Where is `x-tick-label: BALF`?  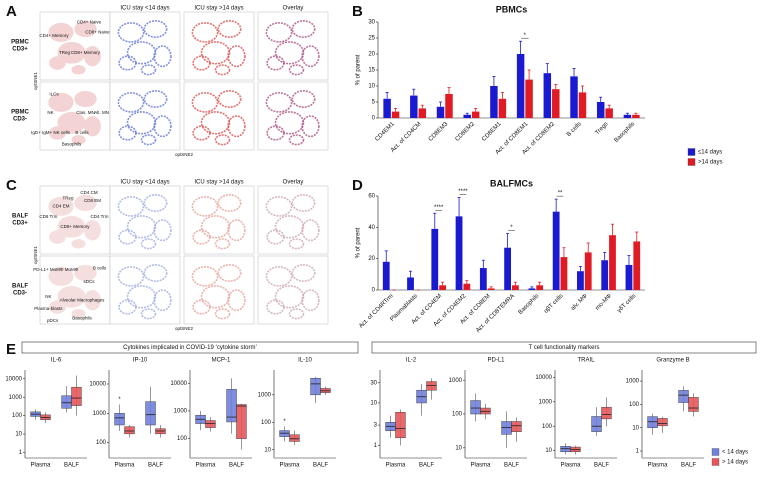
x-tick-label: BALF is located at coordinates (511, 466).